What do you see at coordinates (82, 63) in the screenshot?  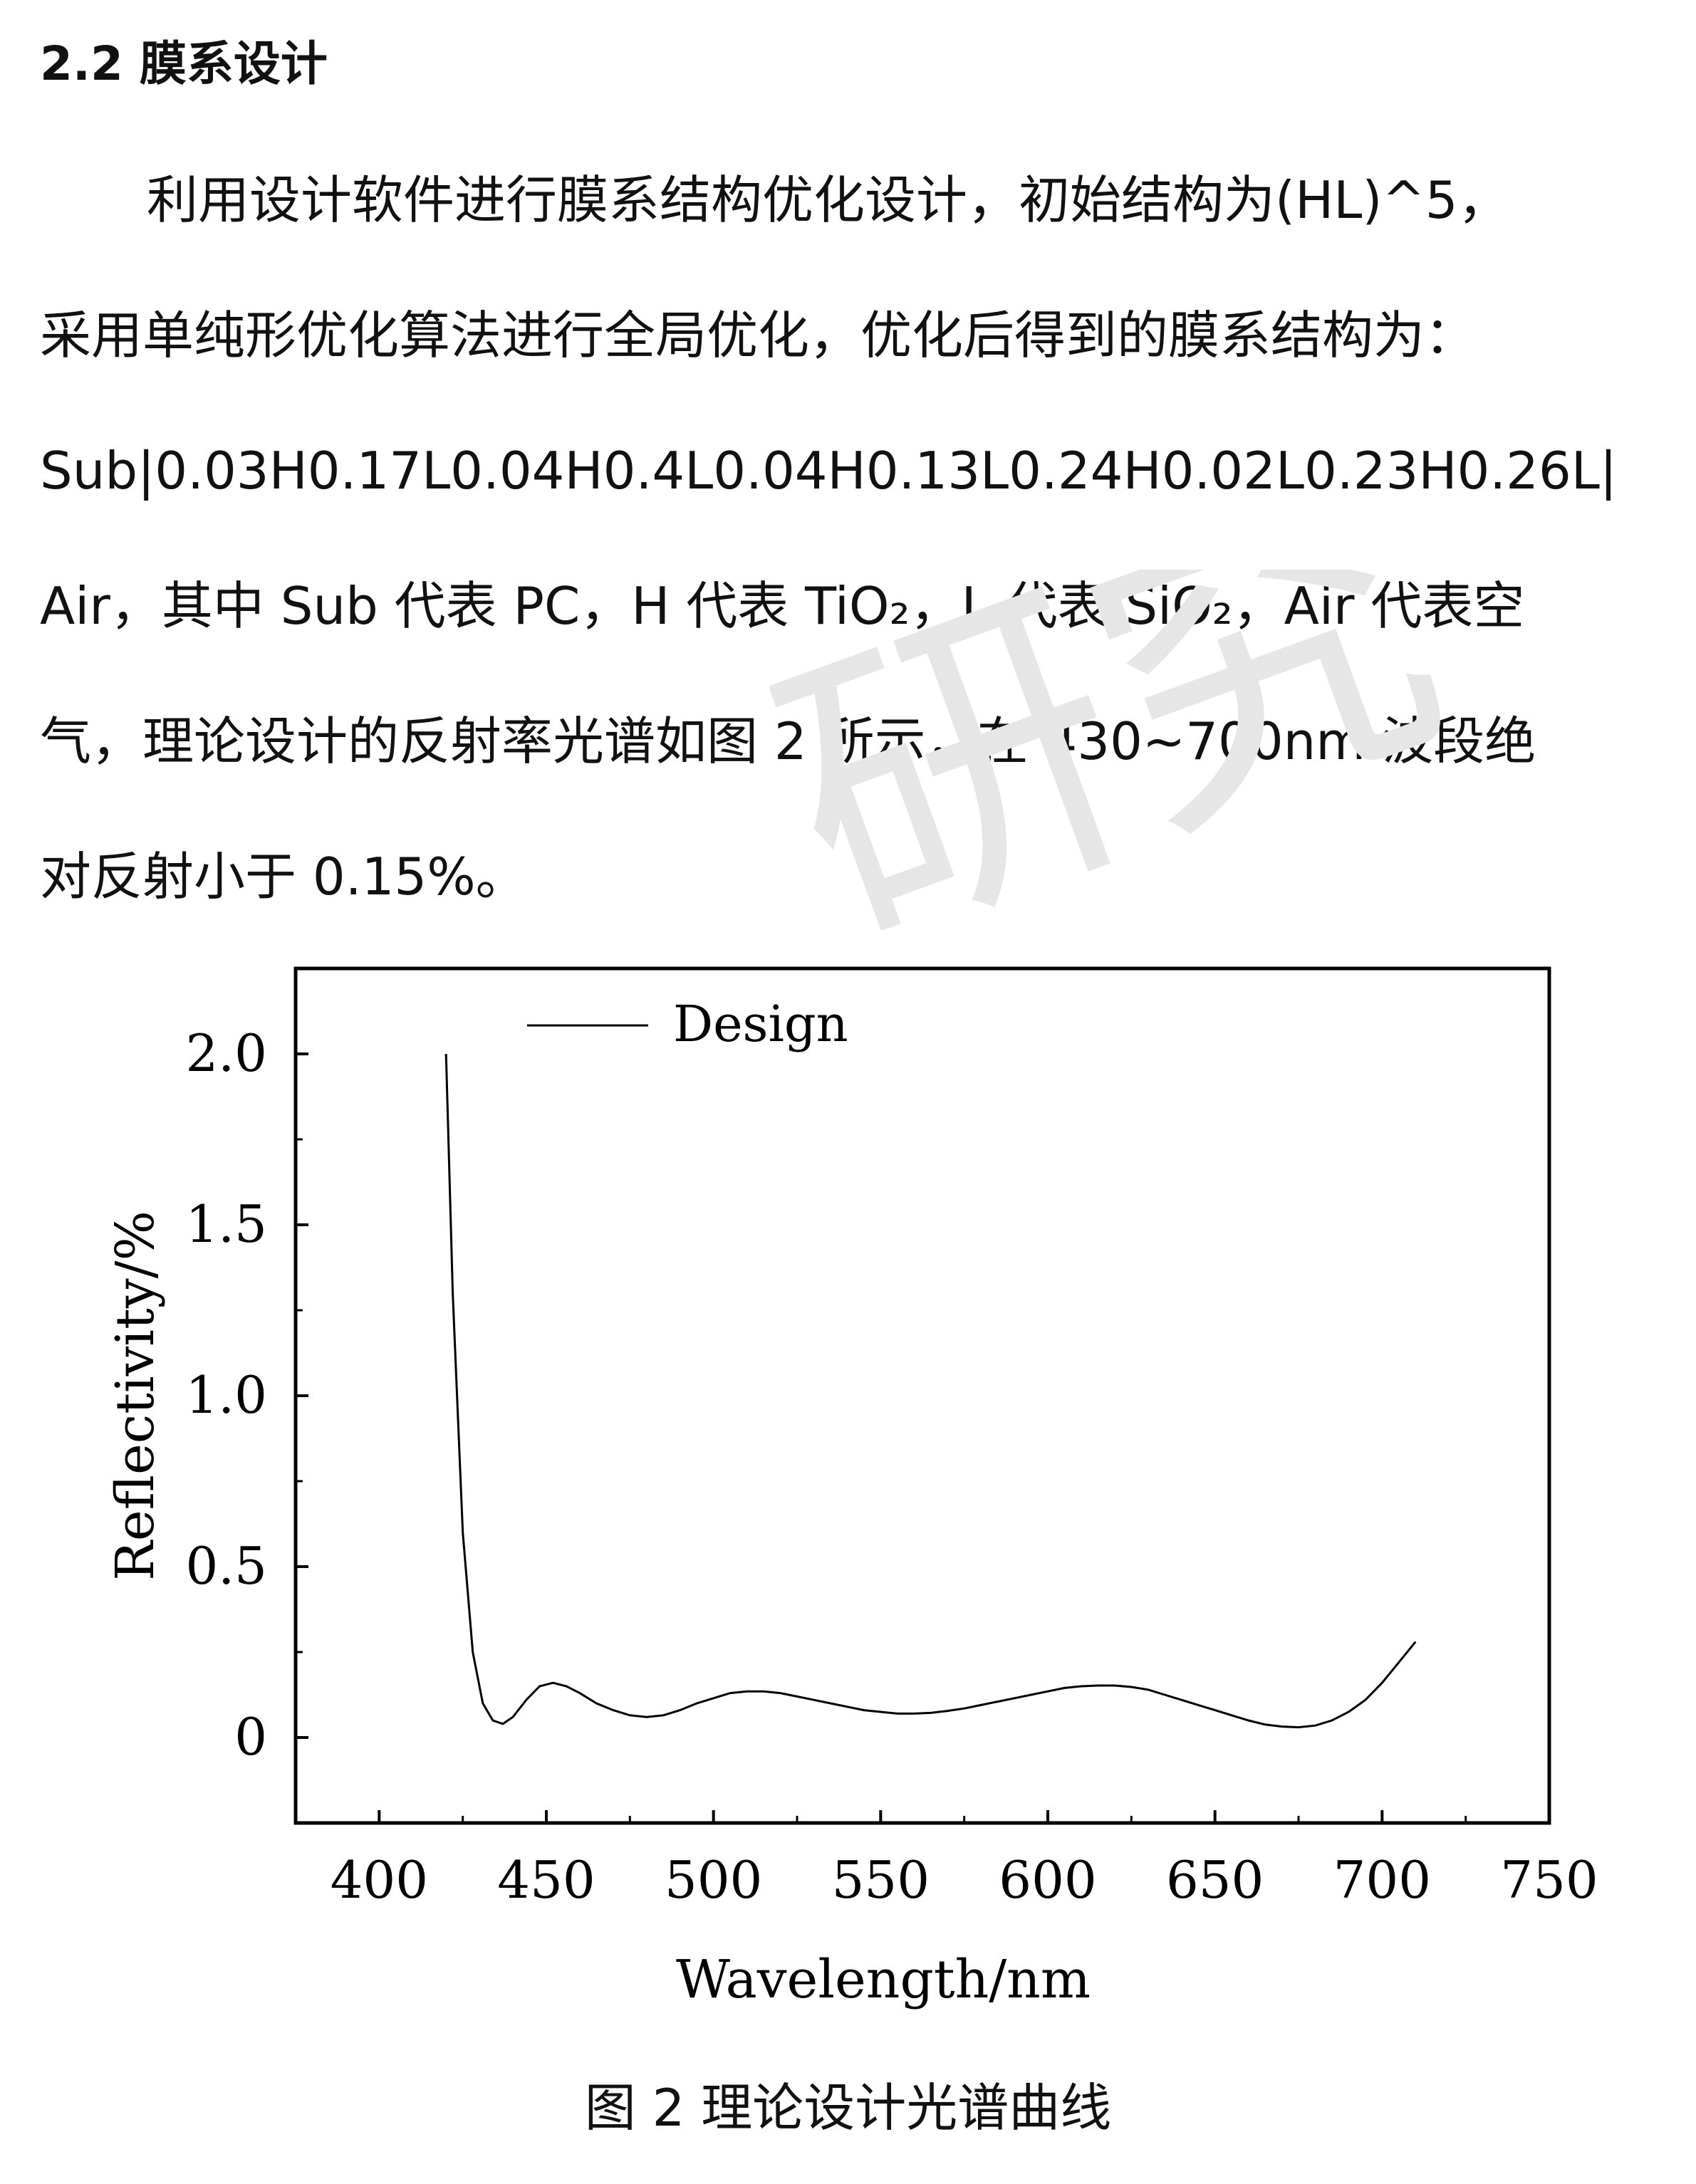 I see `section-number: 2.2` at bounding box center [82, 63].